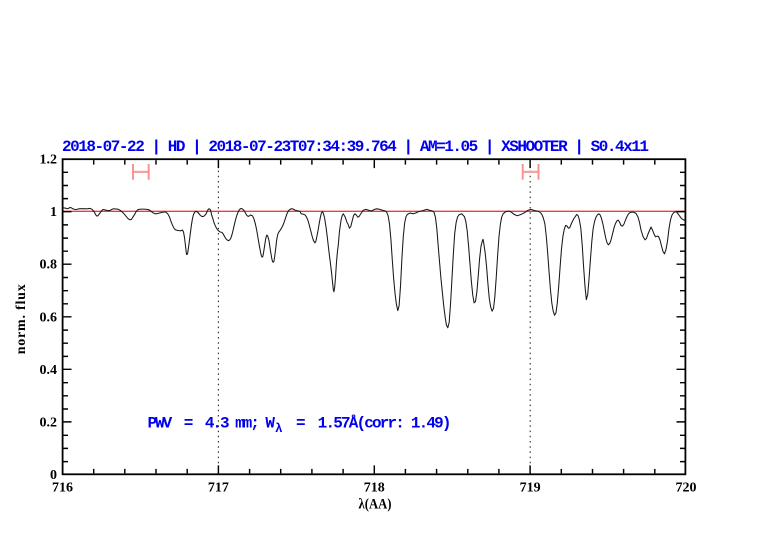  I want to click on svg-text: PWV = 4.3 mm; W, so click(212, 424).